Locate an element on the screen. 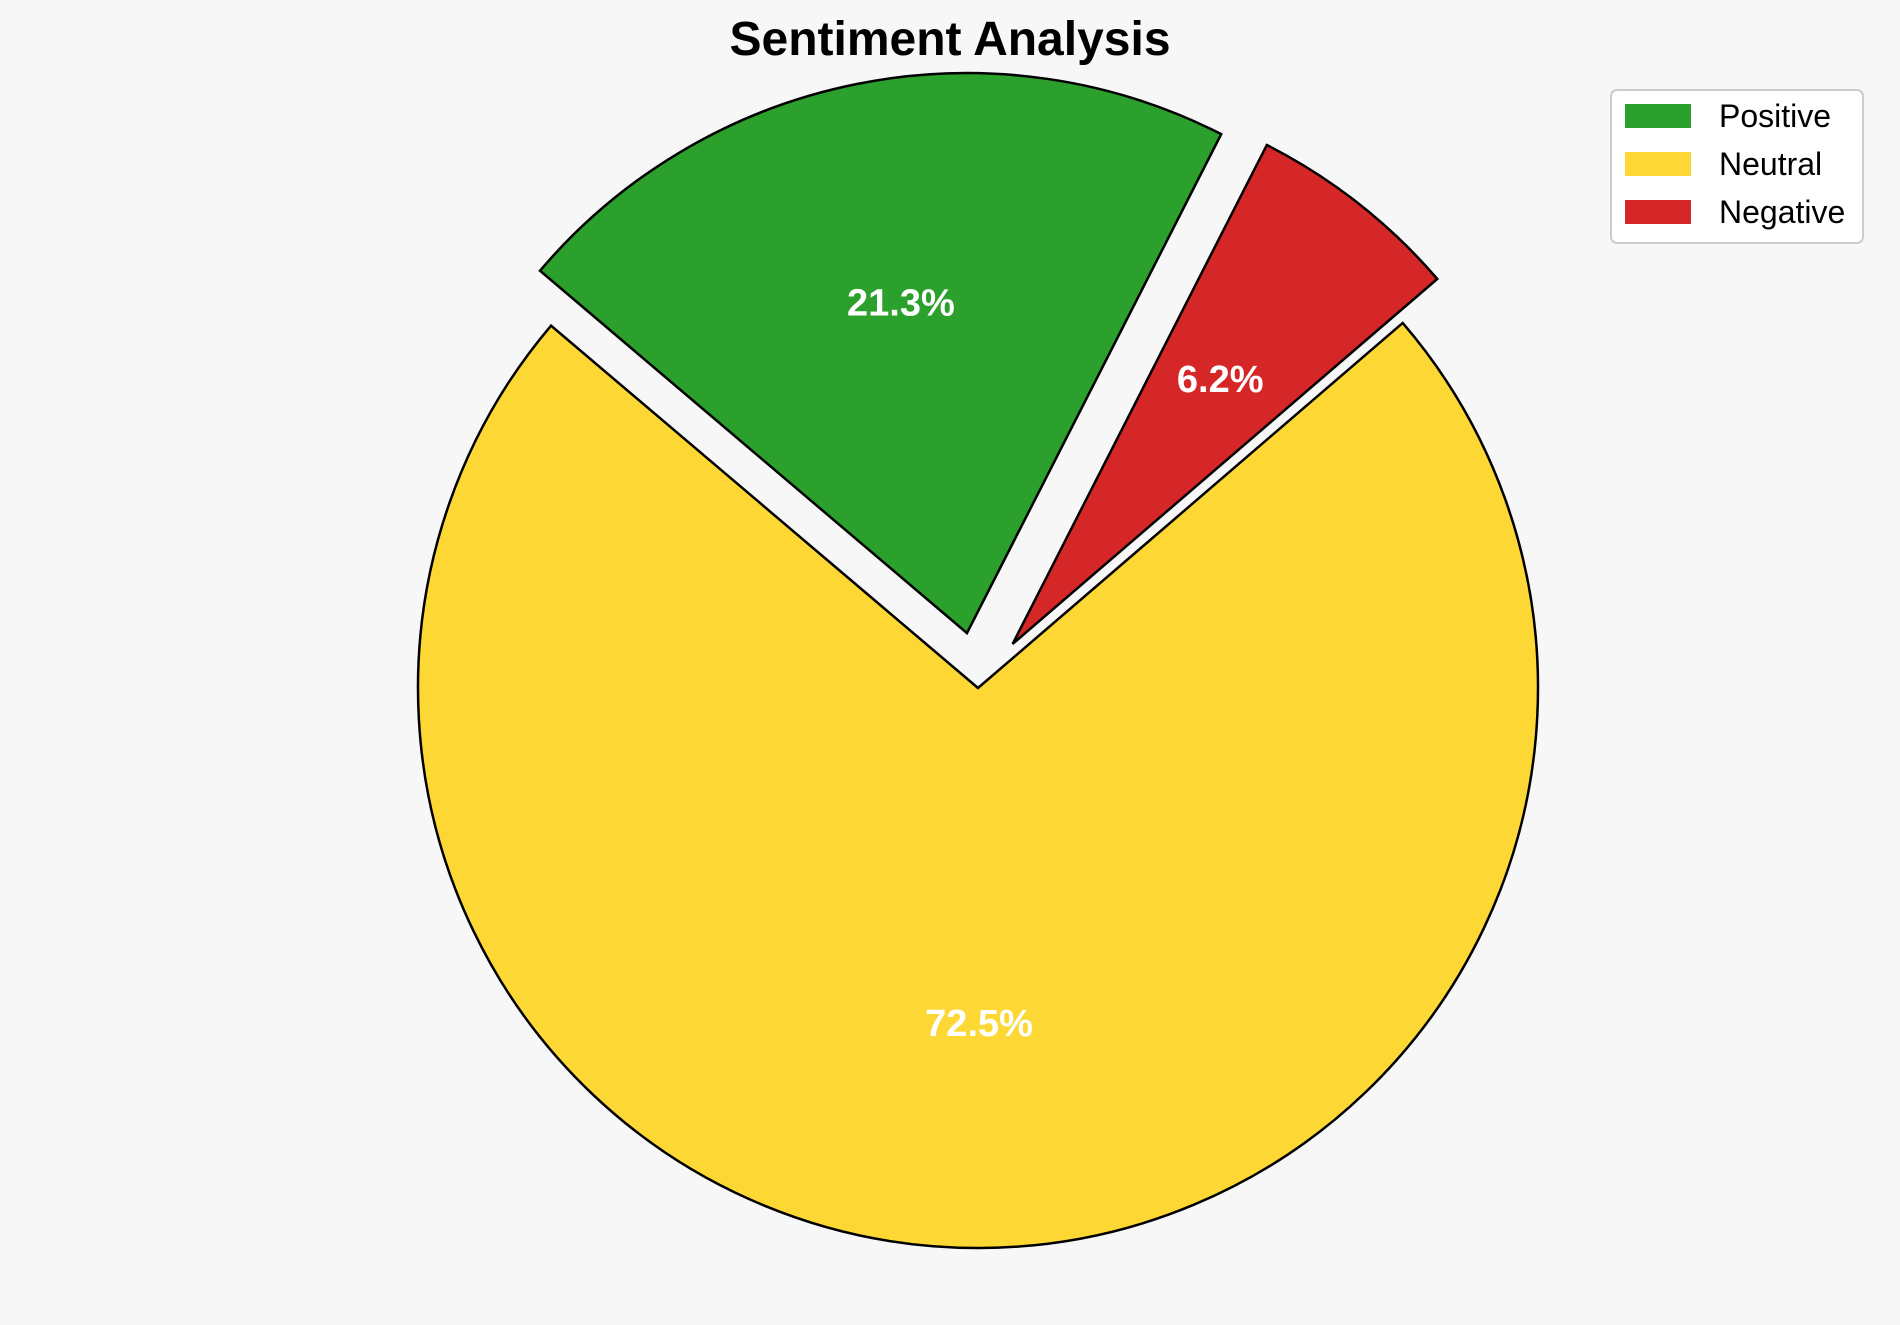  legend-swatch-positive is located at coordinates (1658, 116).